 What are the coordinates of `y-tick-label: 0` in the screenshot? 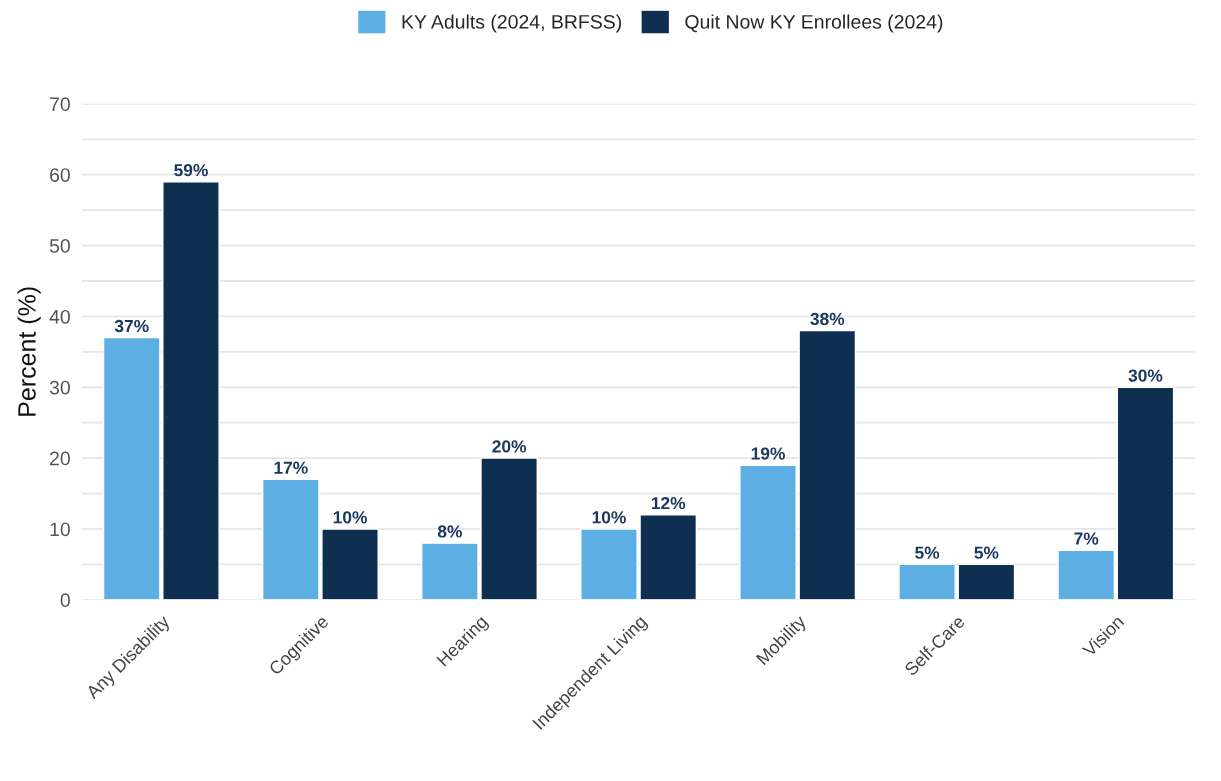 It's located at (65, 600).